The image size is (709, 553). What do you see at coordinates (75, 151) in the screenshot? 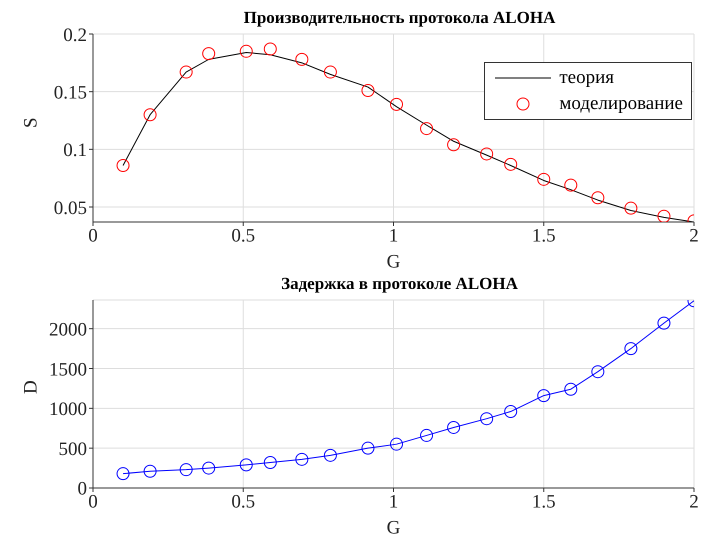
I see `y-tick-label: 0.1` at bounding box center [75, 151].